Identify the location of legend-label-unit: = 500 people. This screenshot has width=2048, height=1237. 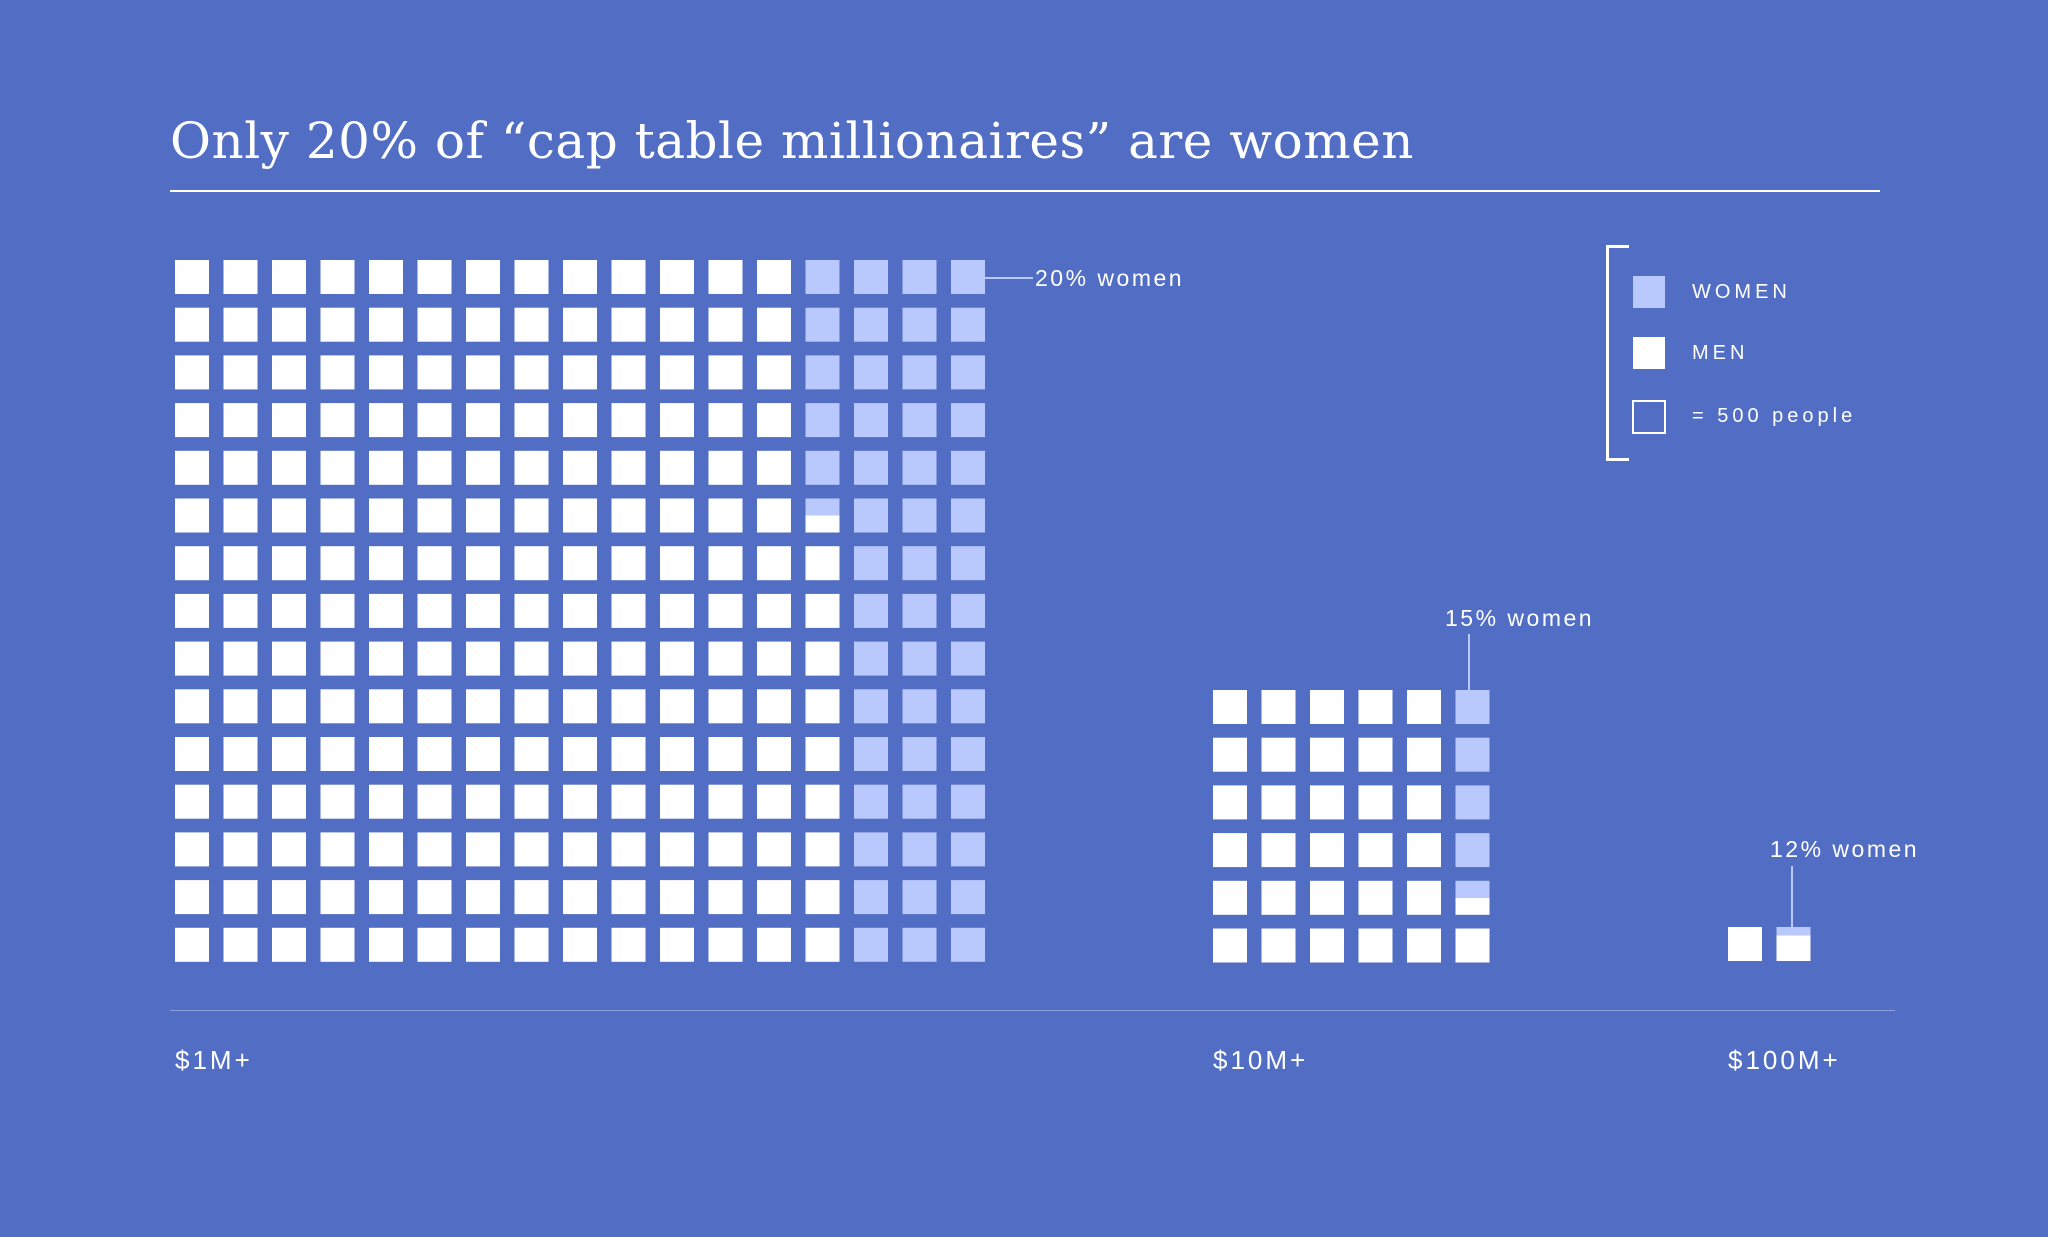
(1774, 416).